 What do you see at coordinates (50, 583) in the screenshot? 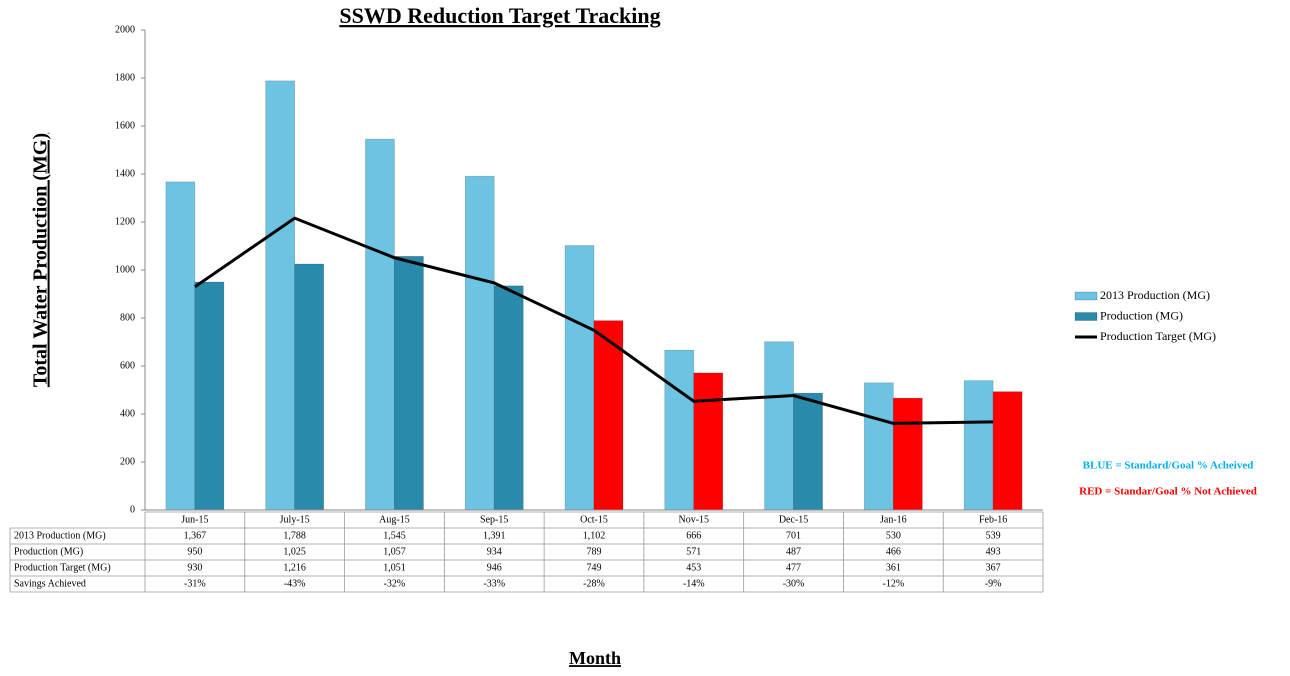
I see `table-row-name: Savings Achieved` at bounding box center [50, 583].